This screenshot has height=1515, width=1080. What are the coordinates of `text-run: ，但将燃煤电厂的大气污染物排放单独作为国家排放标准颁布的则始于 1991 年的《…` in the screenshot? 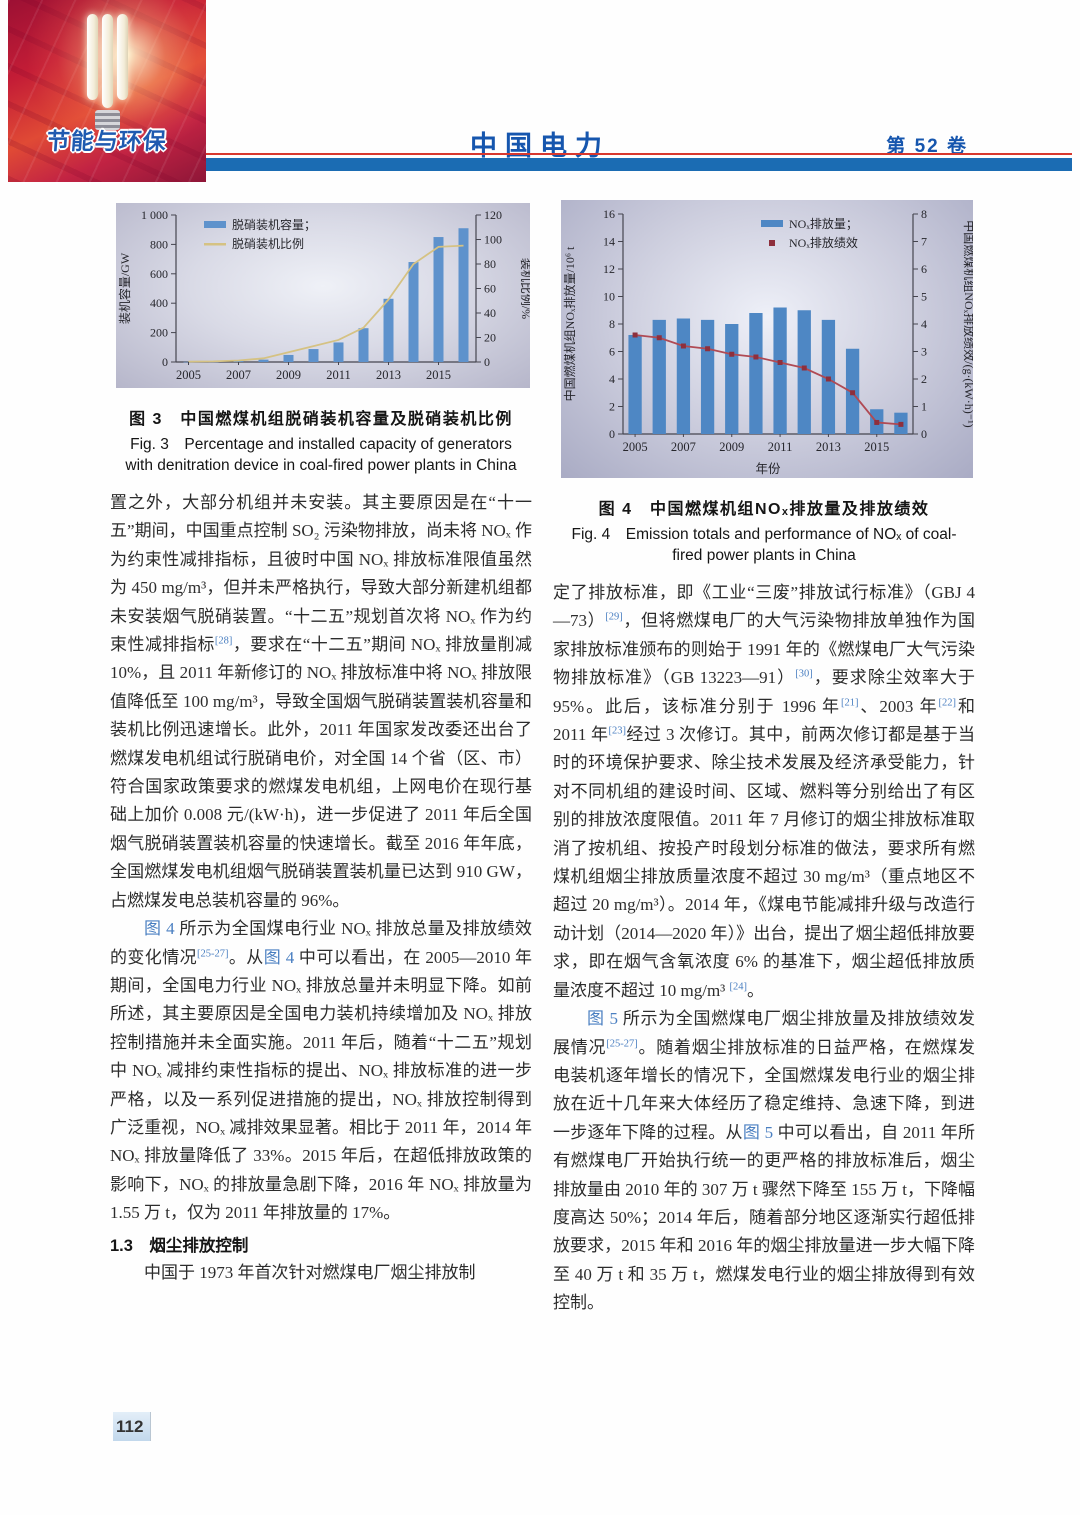 It's located at (764, 649).